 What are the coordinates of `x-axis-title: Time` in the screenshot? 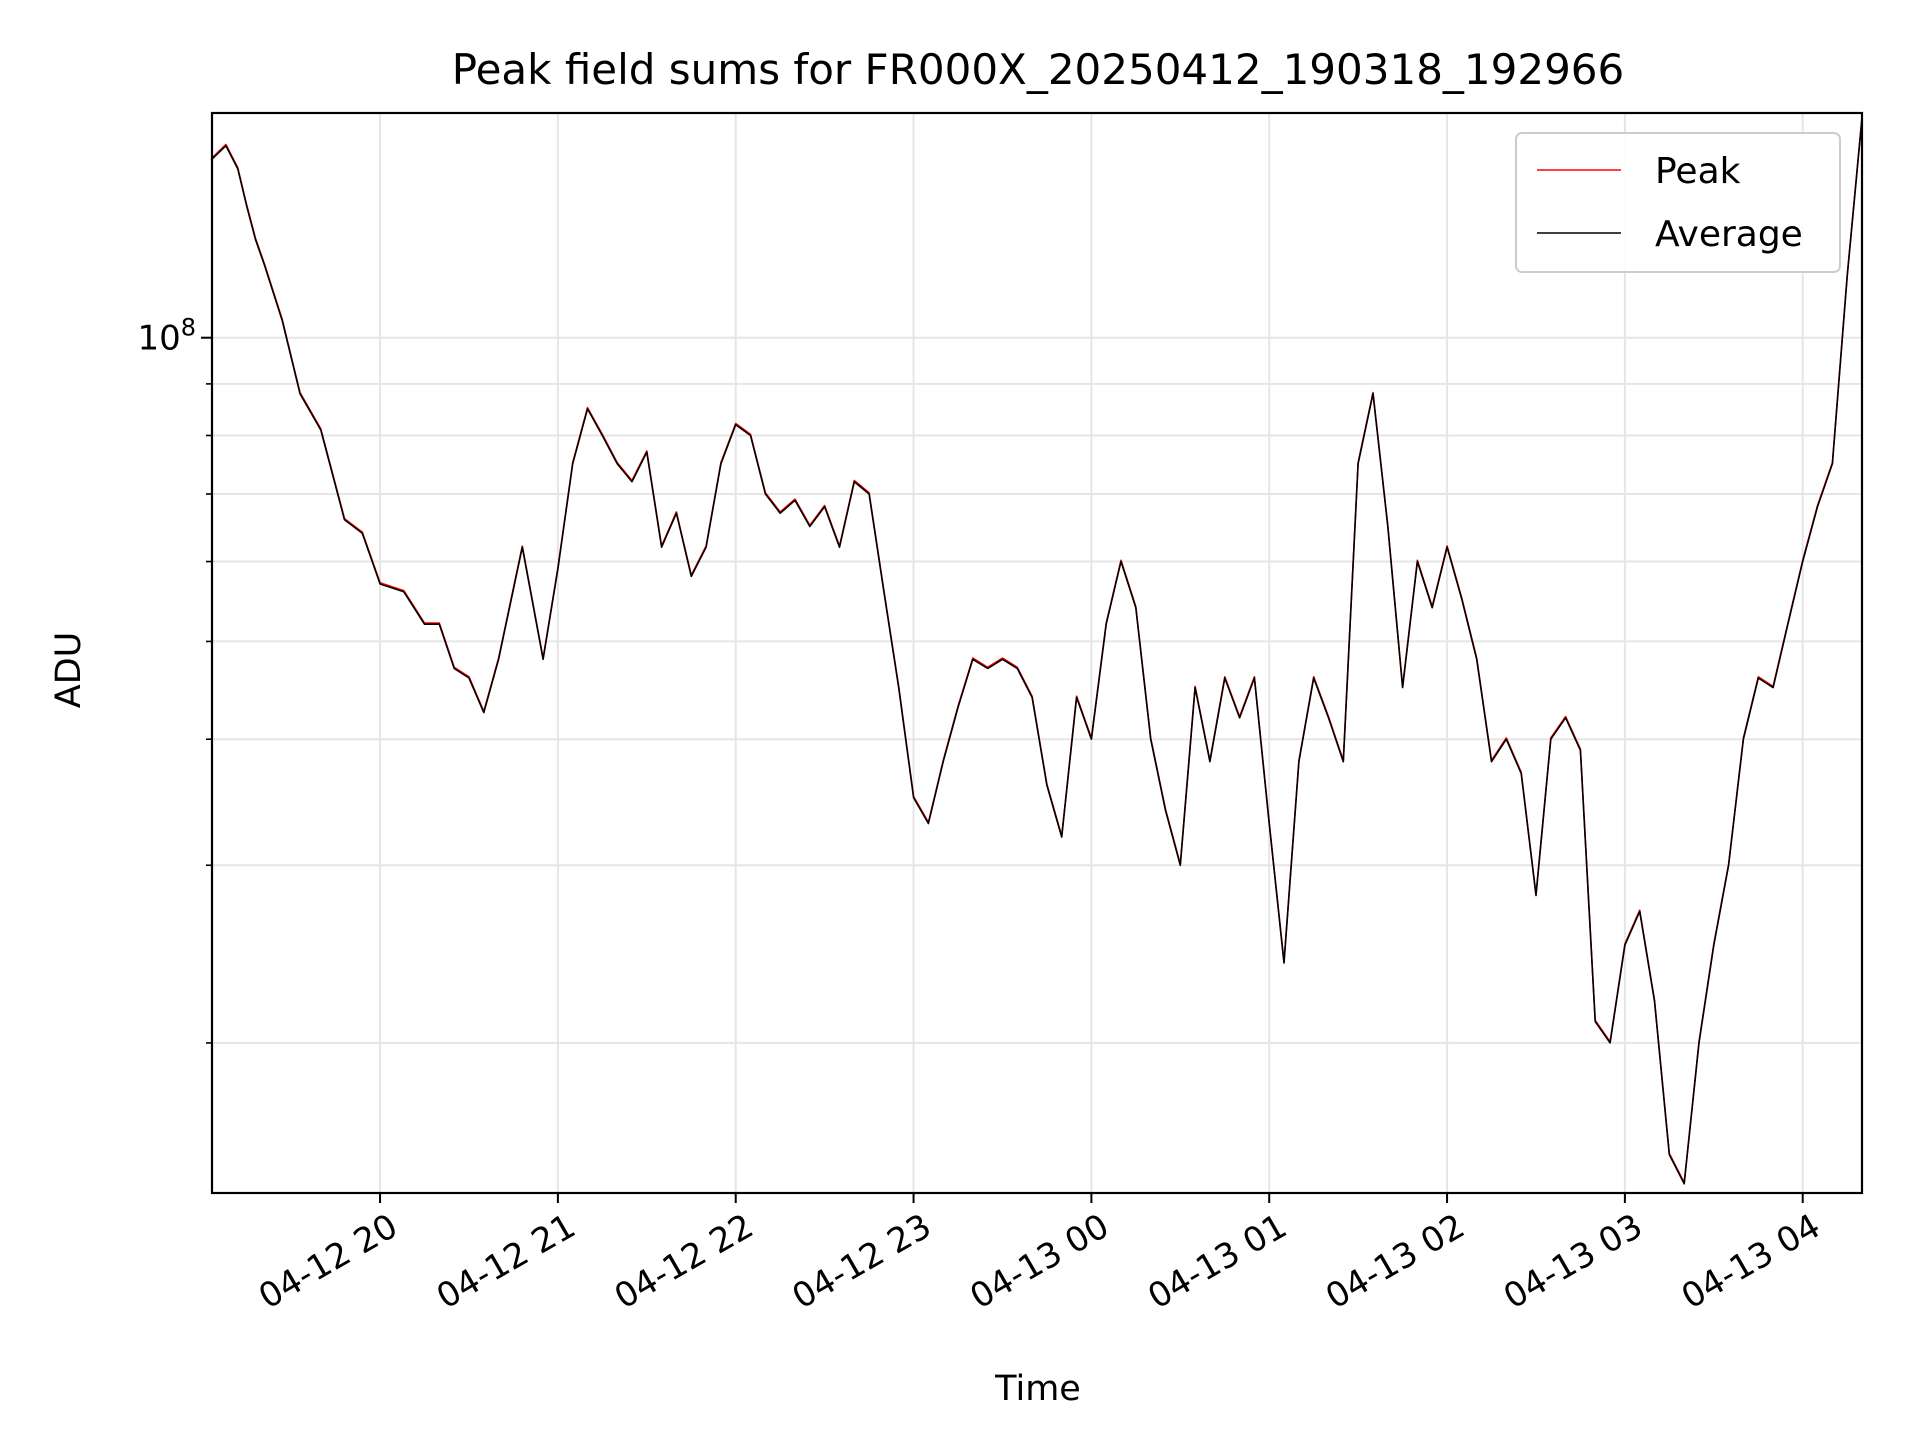 It's located at (1037, 1389).